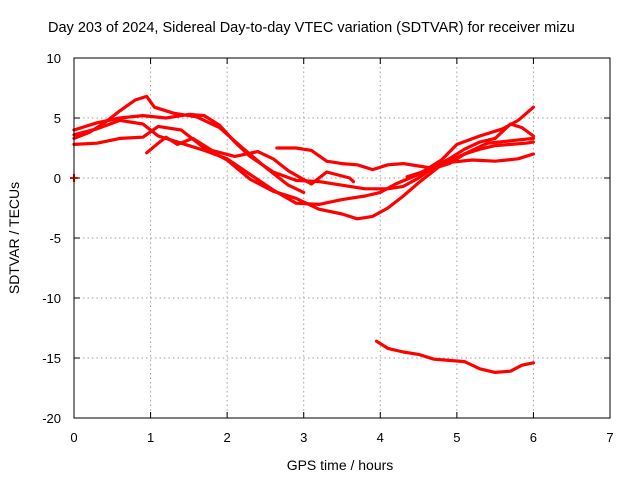 Image resolution: width=640 pixels, height=480 pixels. What do you see at coordinates (380, 437) in the screenshot?
I see `x-tick-label: 4` at bounding box center [380, 437].